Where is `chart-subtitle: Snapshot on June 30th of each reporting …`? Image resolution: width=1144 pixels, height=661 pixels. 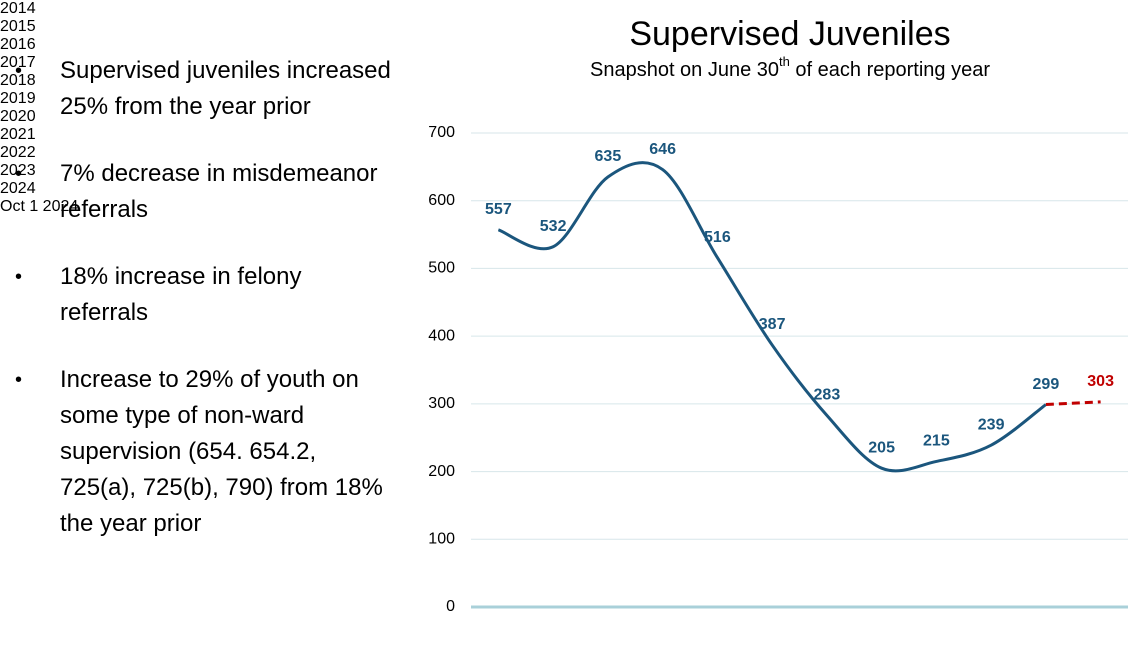 chart-subtitle: Snapshot on June 30th of each reporting … is located at coordinates (790, 67).